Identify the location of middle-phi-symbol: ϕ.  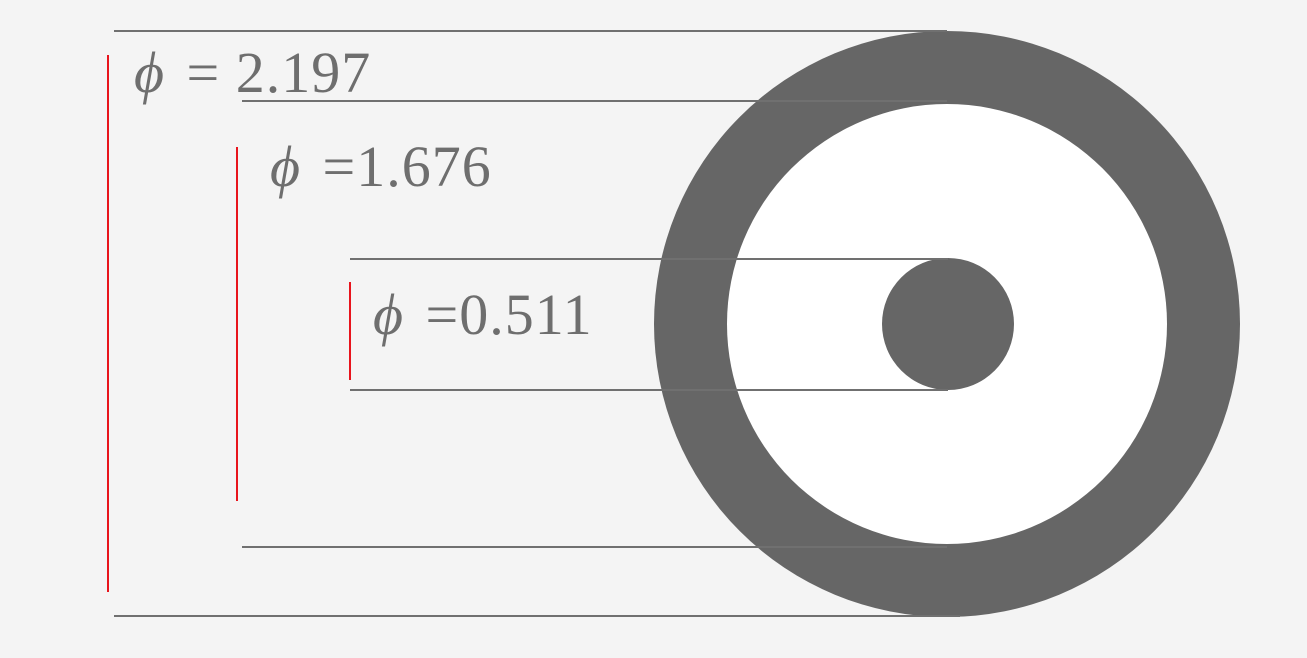
(285, 166).